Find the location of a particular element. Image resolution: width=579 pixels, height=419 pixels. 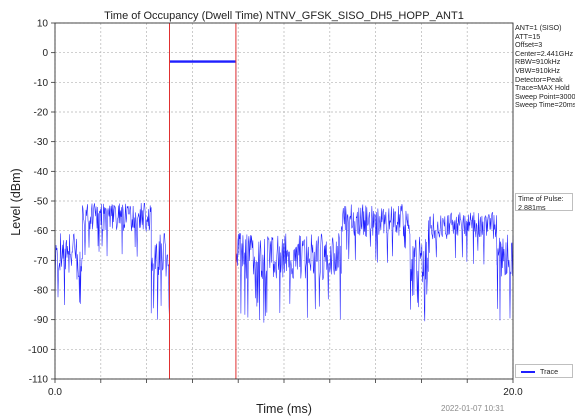

y-tick-label: -60 is located at coordinates (41, 231).